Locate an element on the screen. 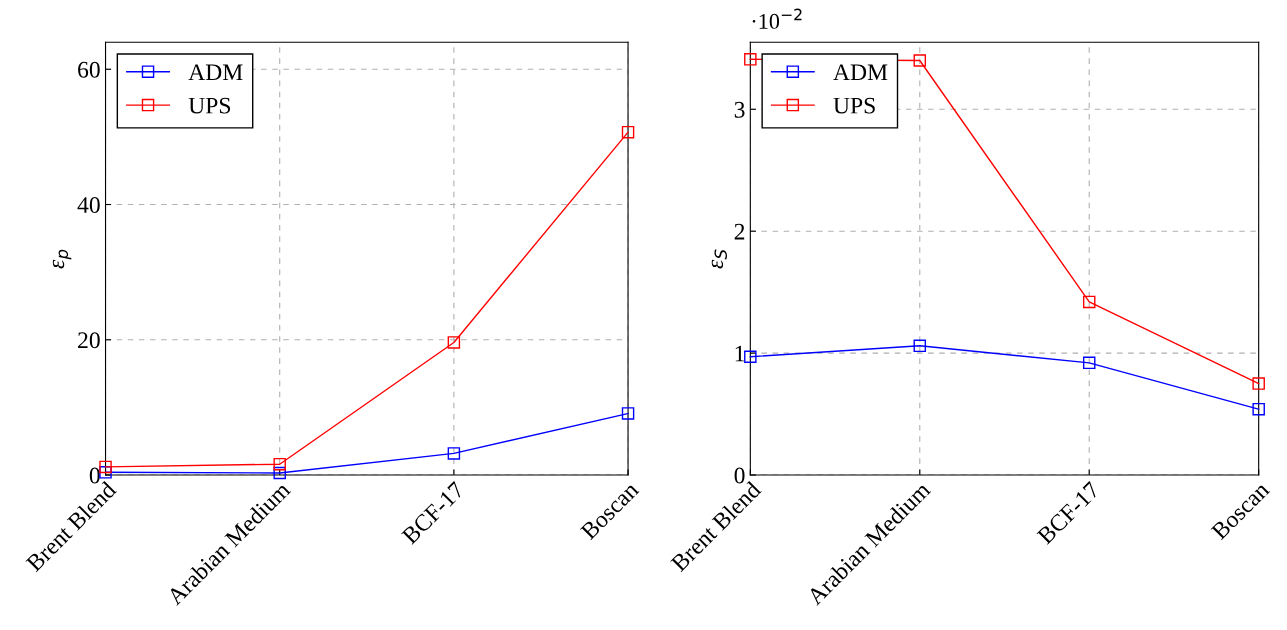  y-axis-title: ε$_{p}$ is located at coordinates (62, 259).